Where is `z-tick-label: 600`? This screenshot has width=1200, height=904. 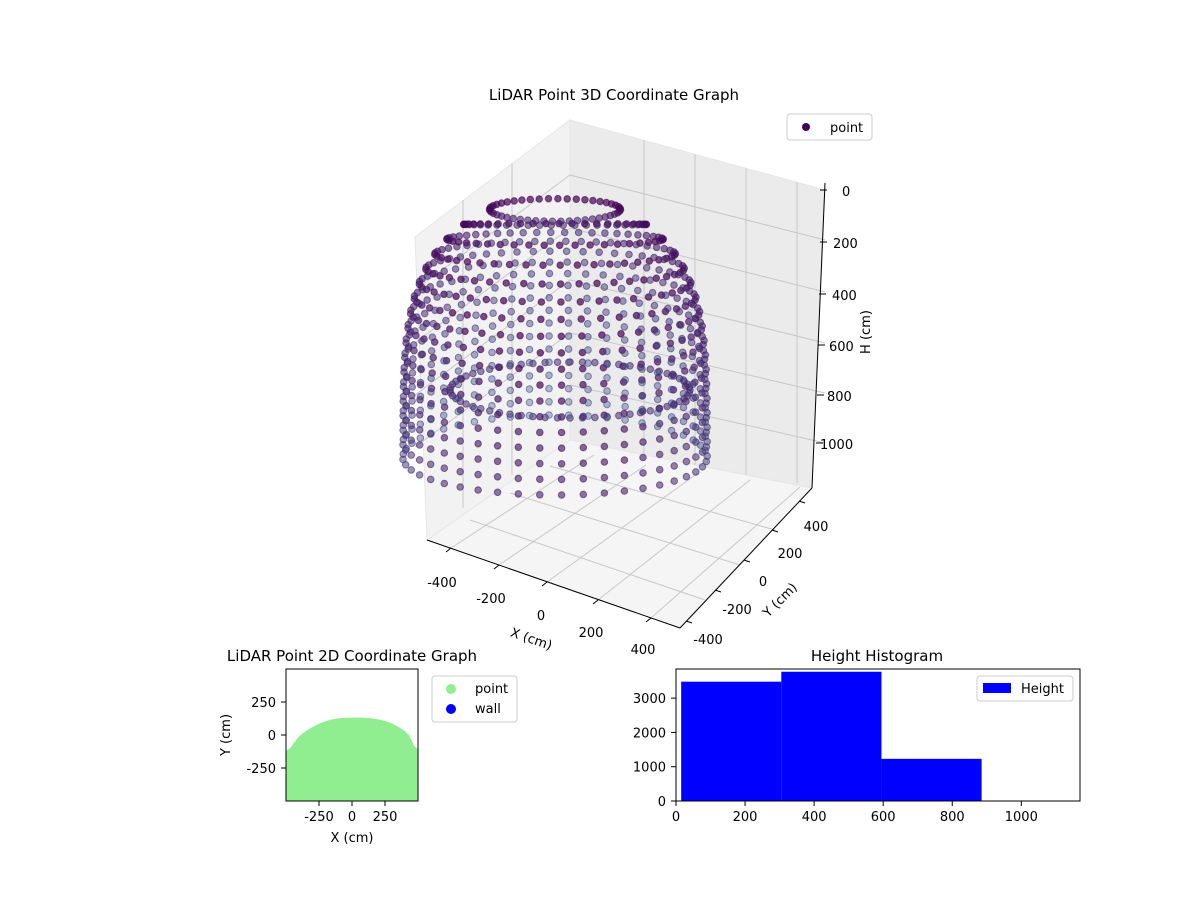
z-tick-label: 600 is located at coordinates (841, 347).